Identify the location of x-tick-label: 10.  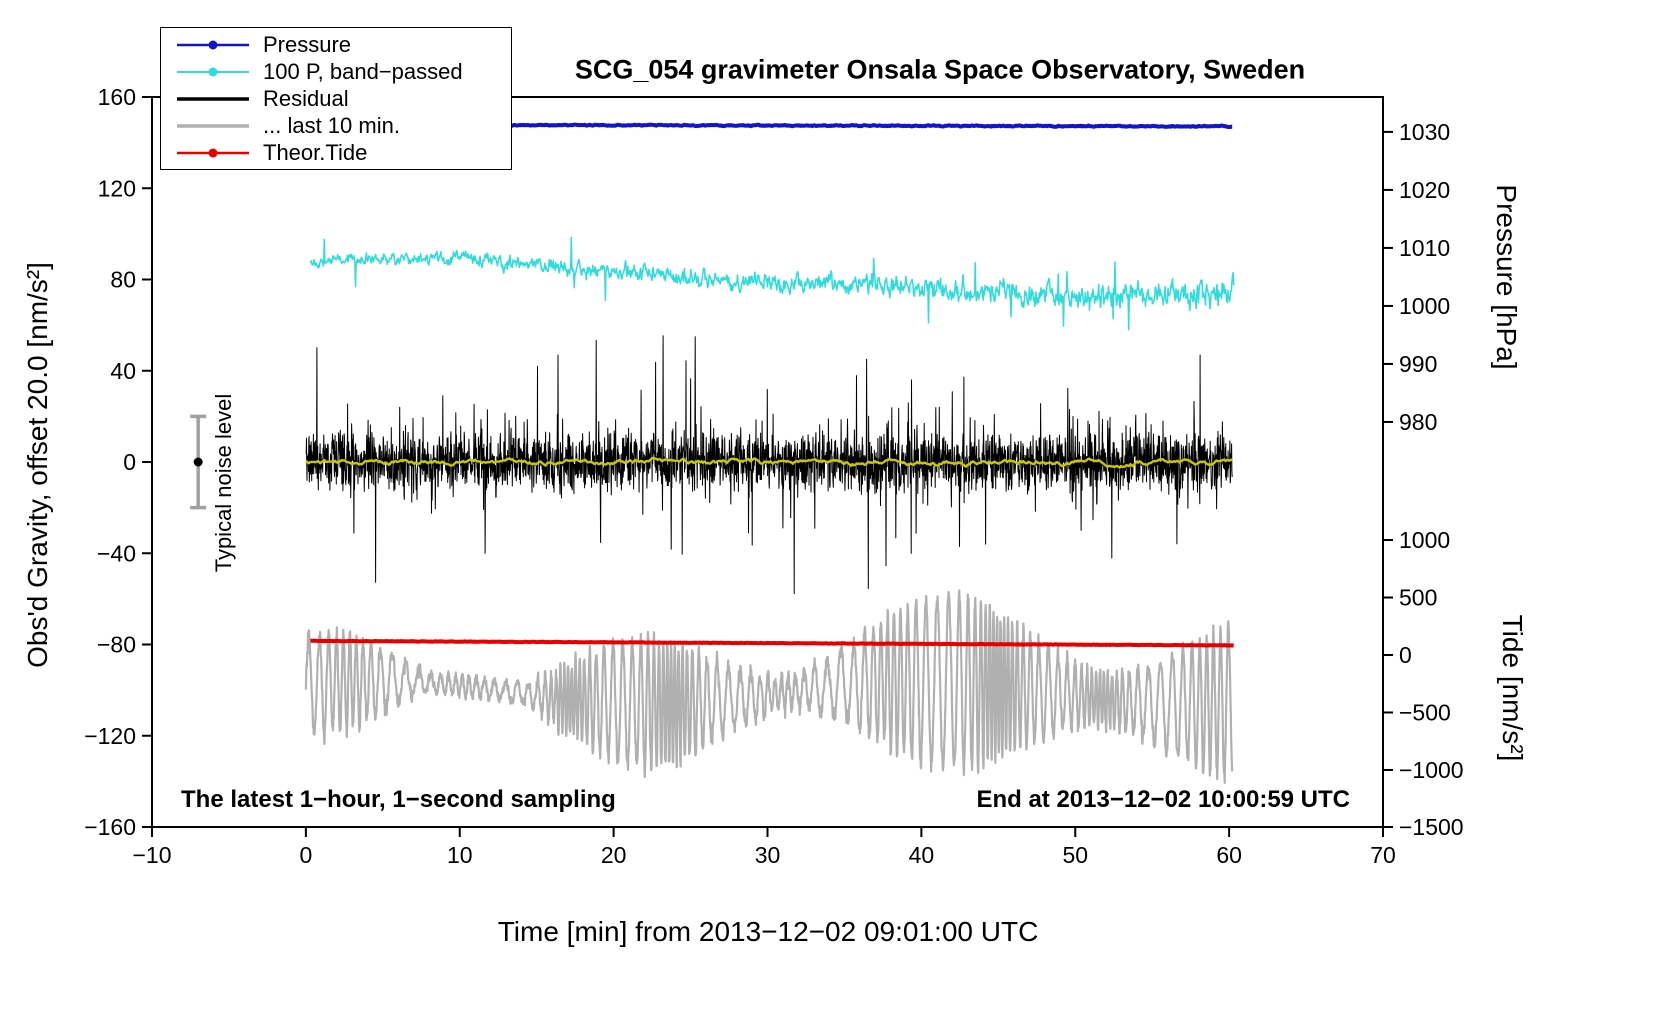
(460, 855).